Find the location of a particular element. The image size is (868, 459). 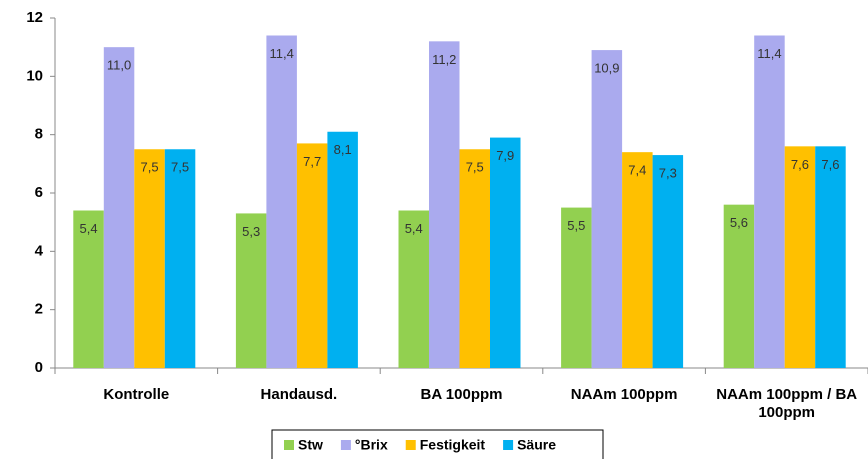

legend-label: Säure is located at coordinates (536, 445).